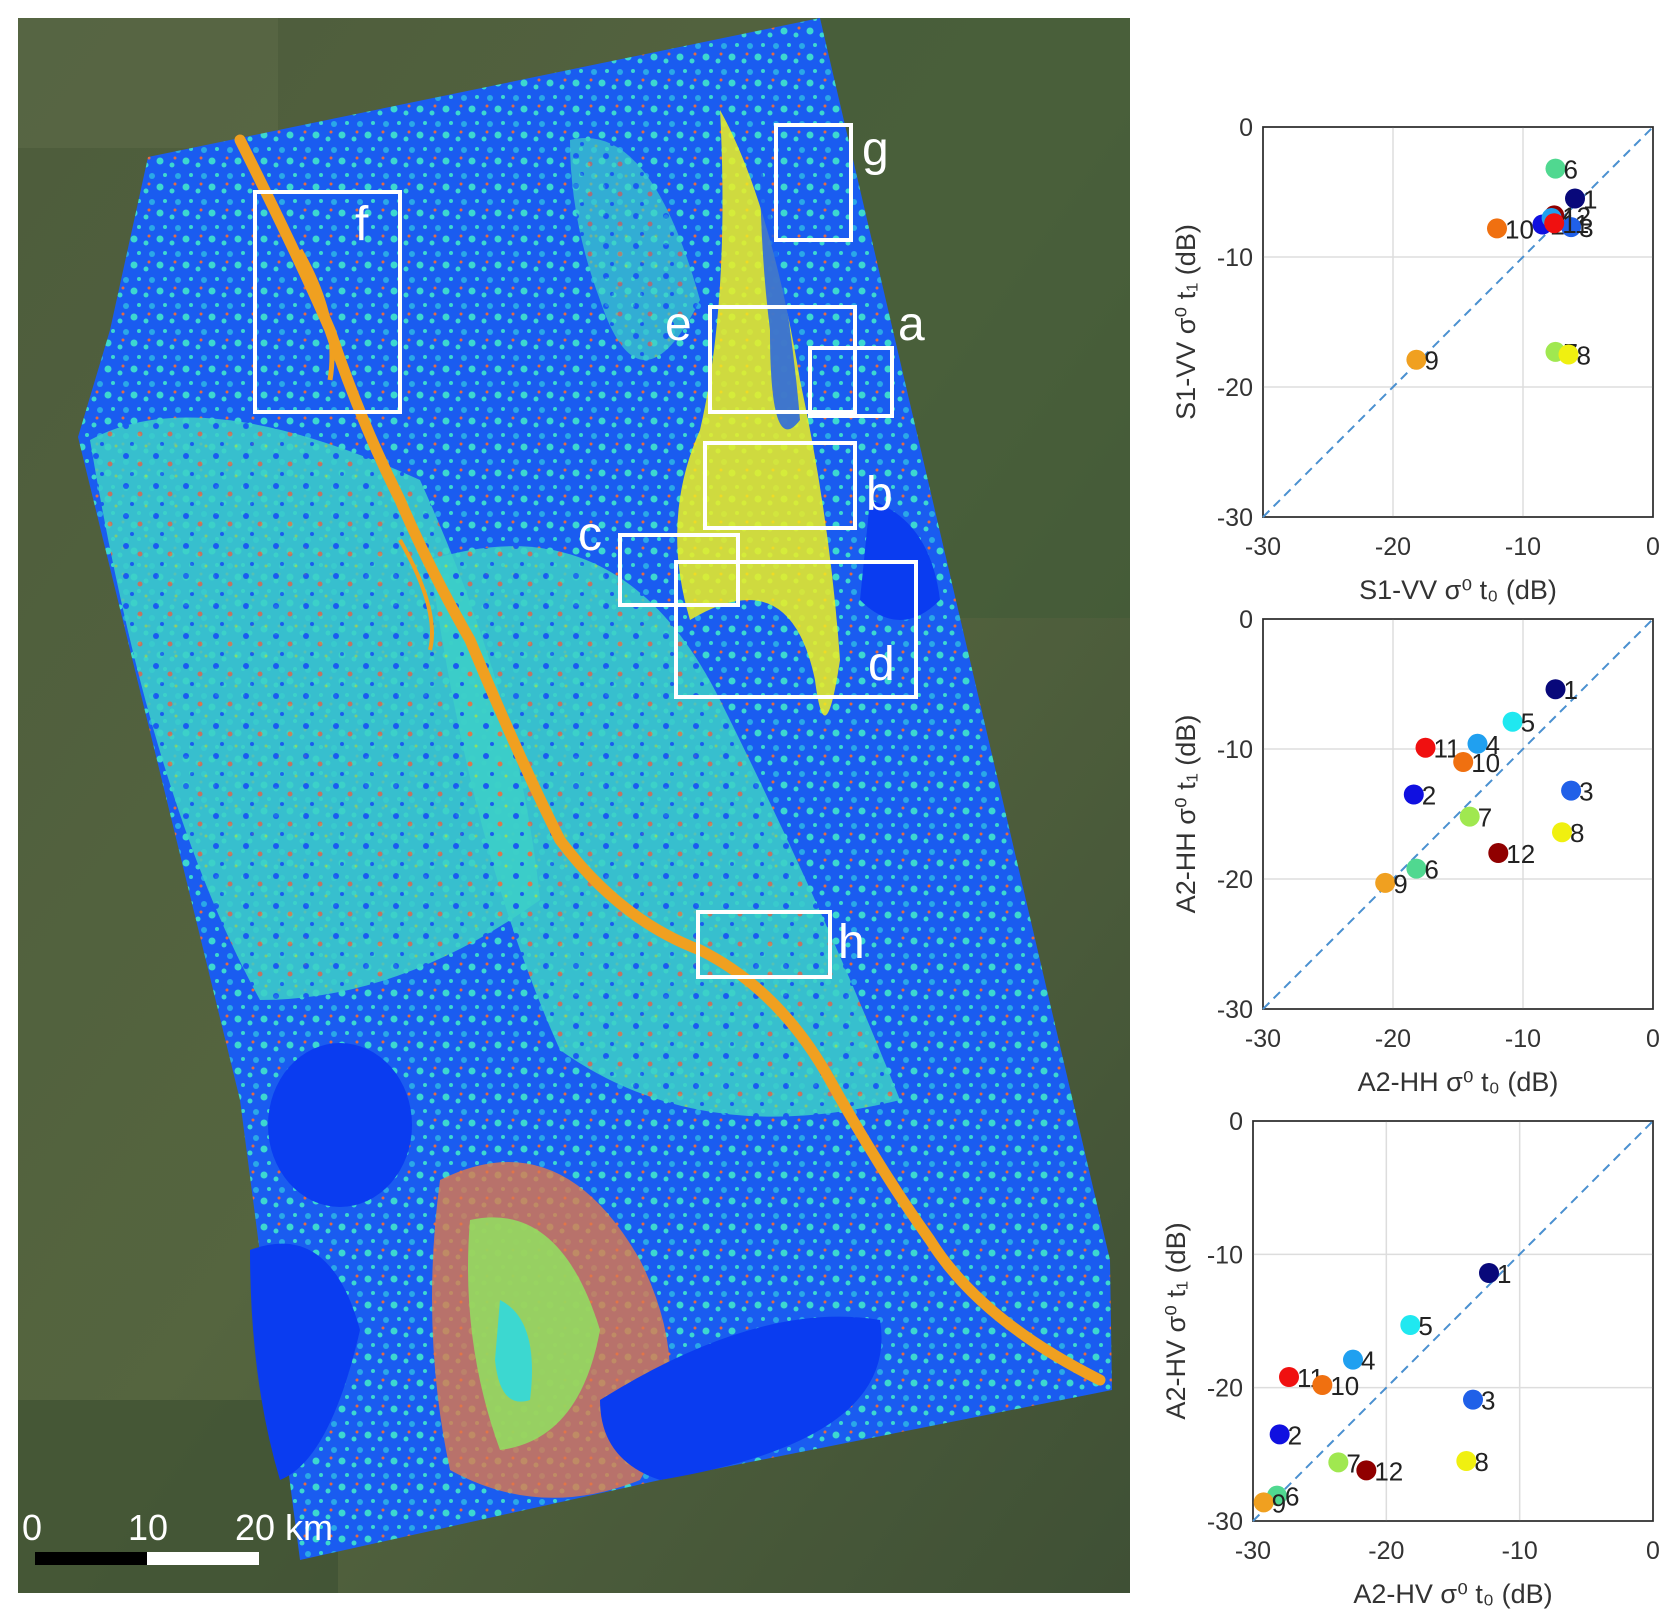  What do you see at coordinates (679, 570) in the screenshot?
I see `region-box-c` at bounding box center [679, 570].